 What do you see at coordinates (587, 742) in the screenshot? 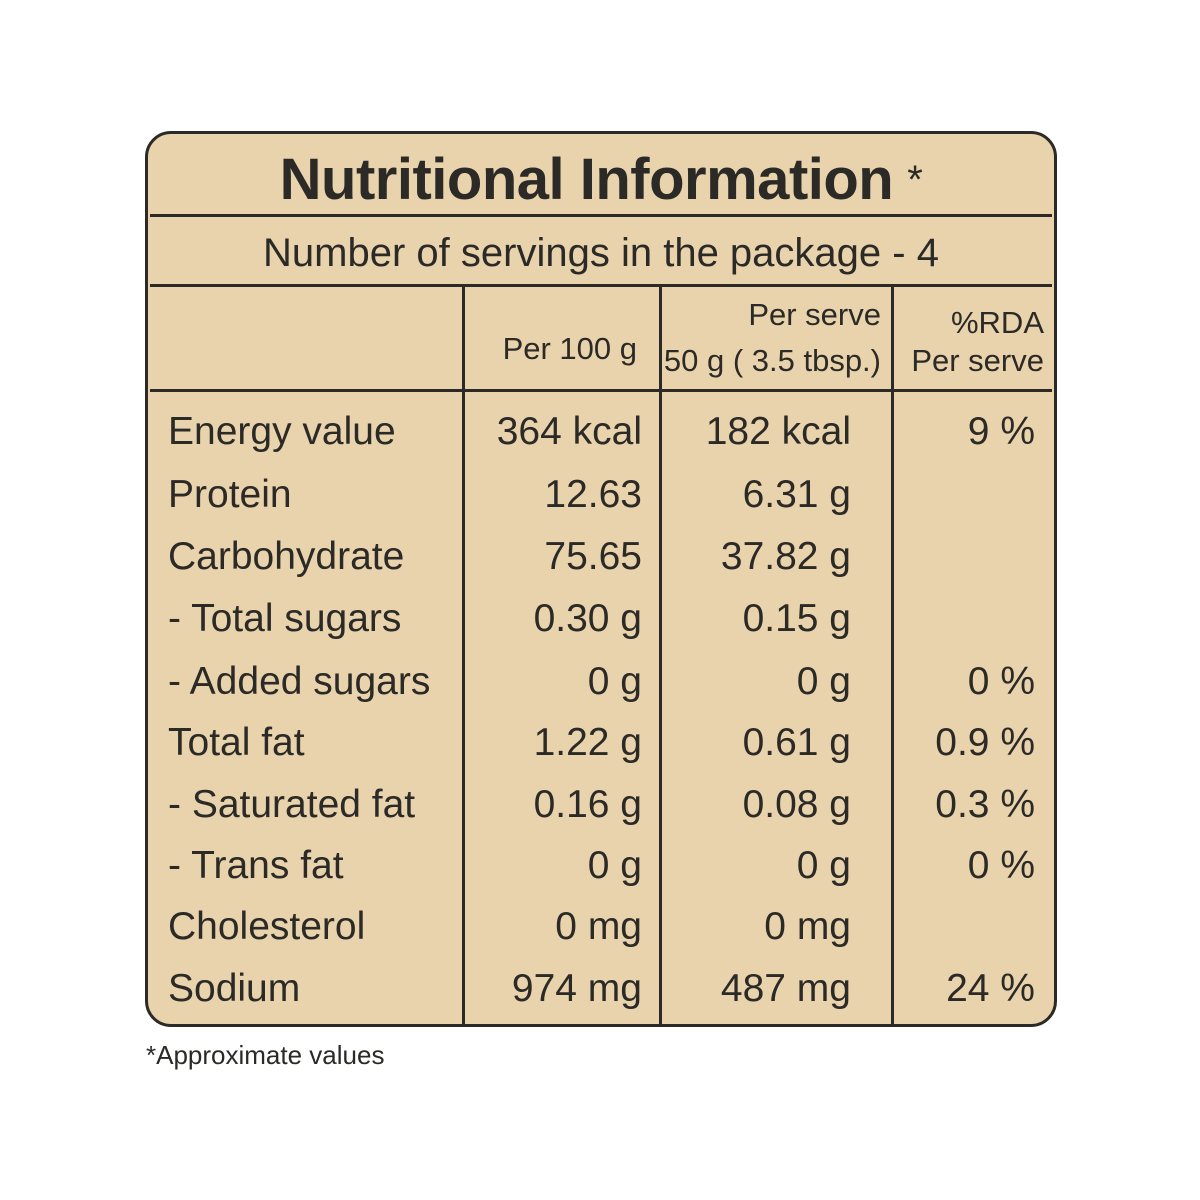
I see `value-per-100g: 1.22 g` at bounding box center [587, 742].